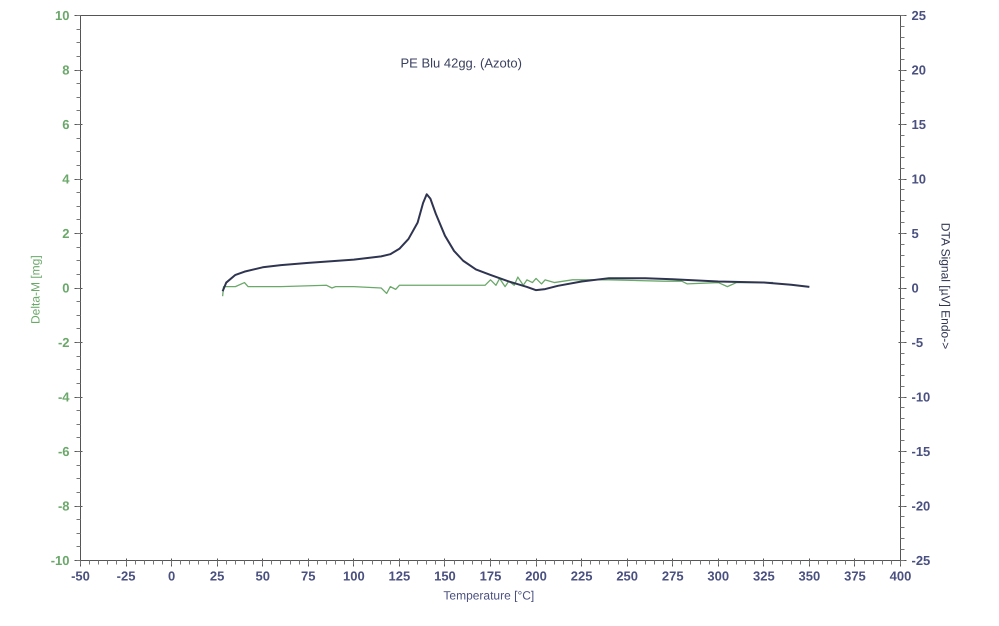 This screenshot has width=999, height=626. Describe the element at coordinates (66, 124) in the screenshot. I see `y-tick-label: 6` at that location.